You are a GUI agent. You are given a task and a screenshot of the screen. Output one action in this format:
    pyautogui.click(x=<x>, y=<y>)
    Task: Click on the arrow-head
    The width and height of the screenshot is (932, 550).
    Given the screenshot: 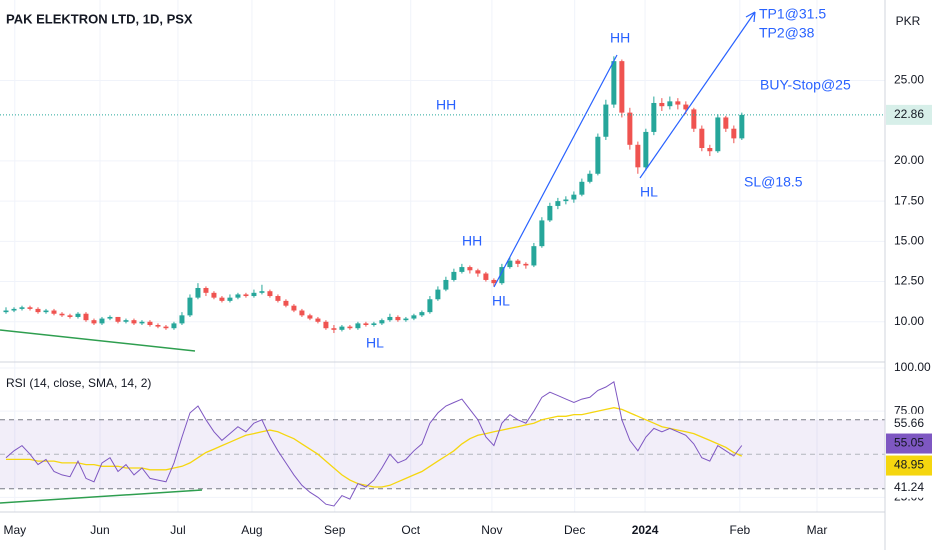 What is the action you would take?
    pyautogui.click(x=750, y=17)
    